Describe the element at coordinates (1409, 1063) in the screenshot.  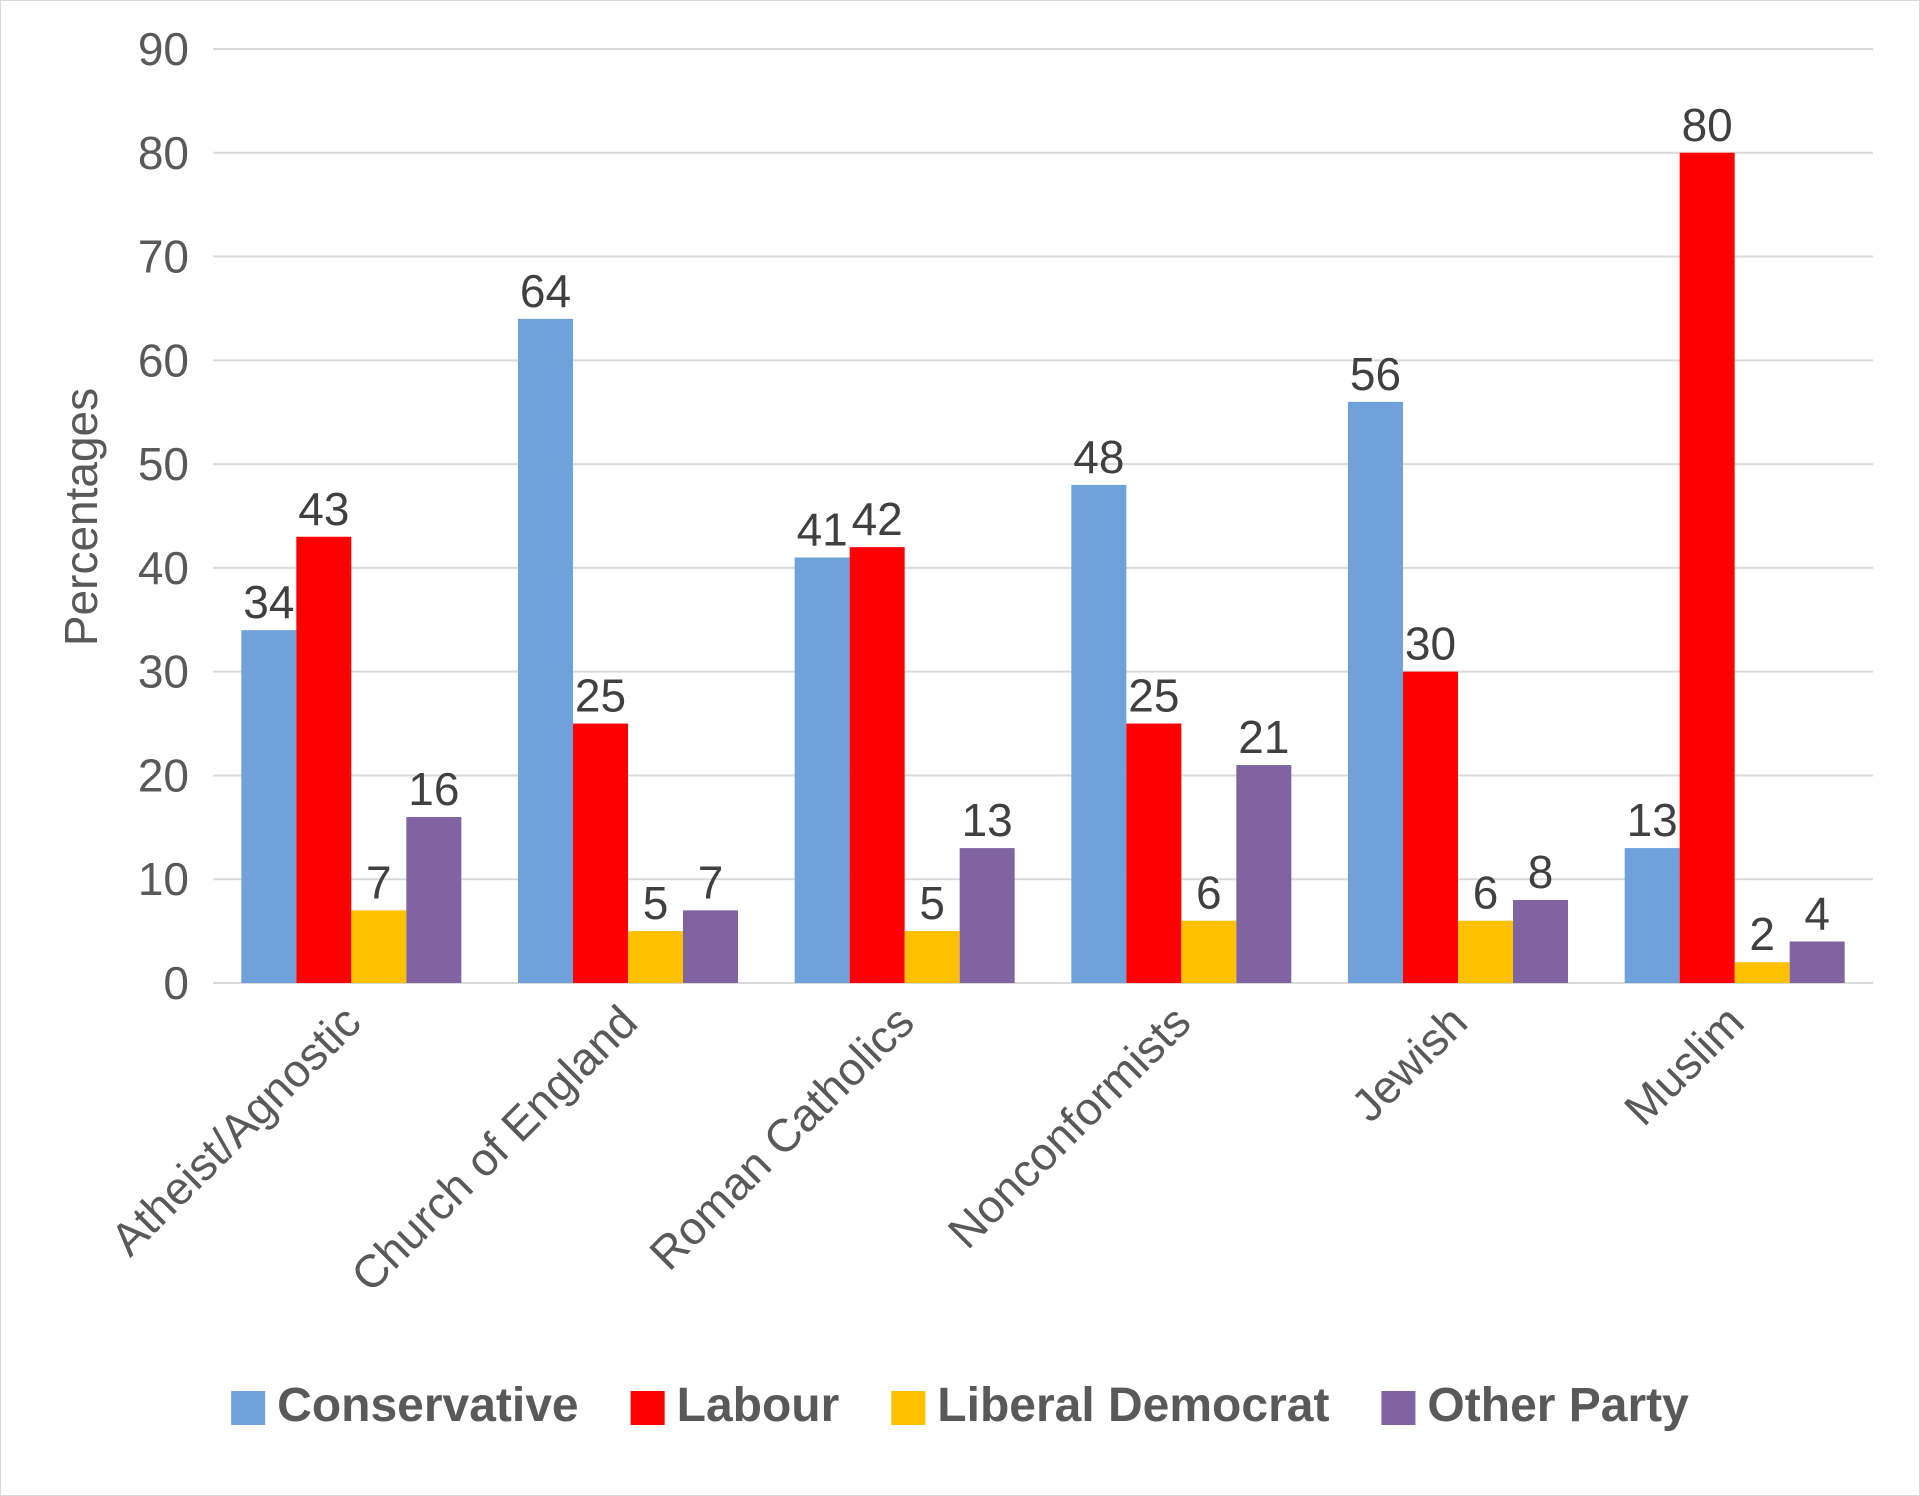
I see `x-tick-label: Jewish` at that location.